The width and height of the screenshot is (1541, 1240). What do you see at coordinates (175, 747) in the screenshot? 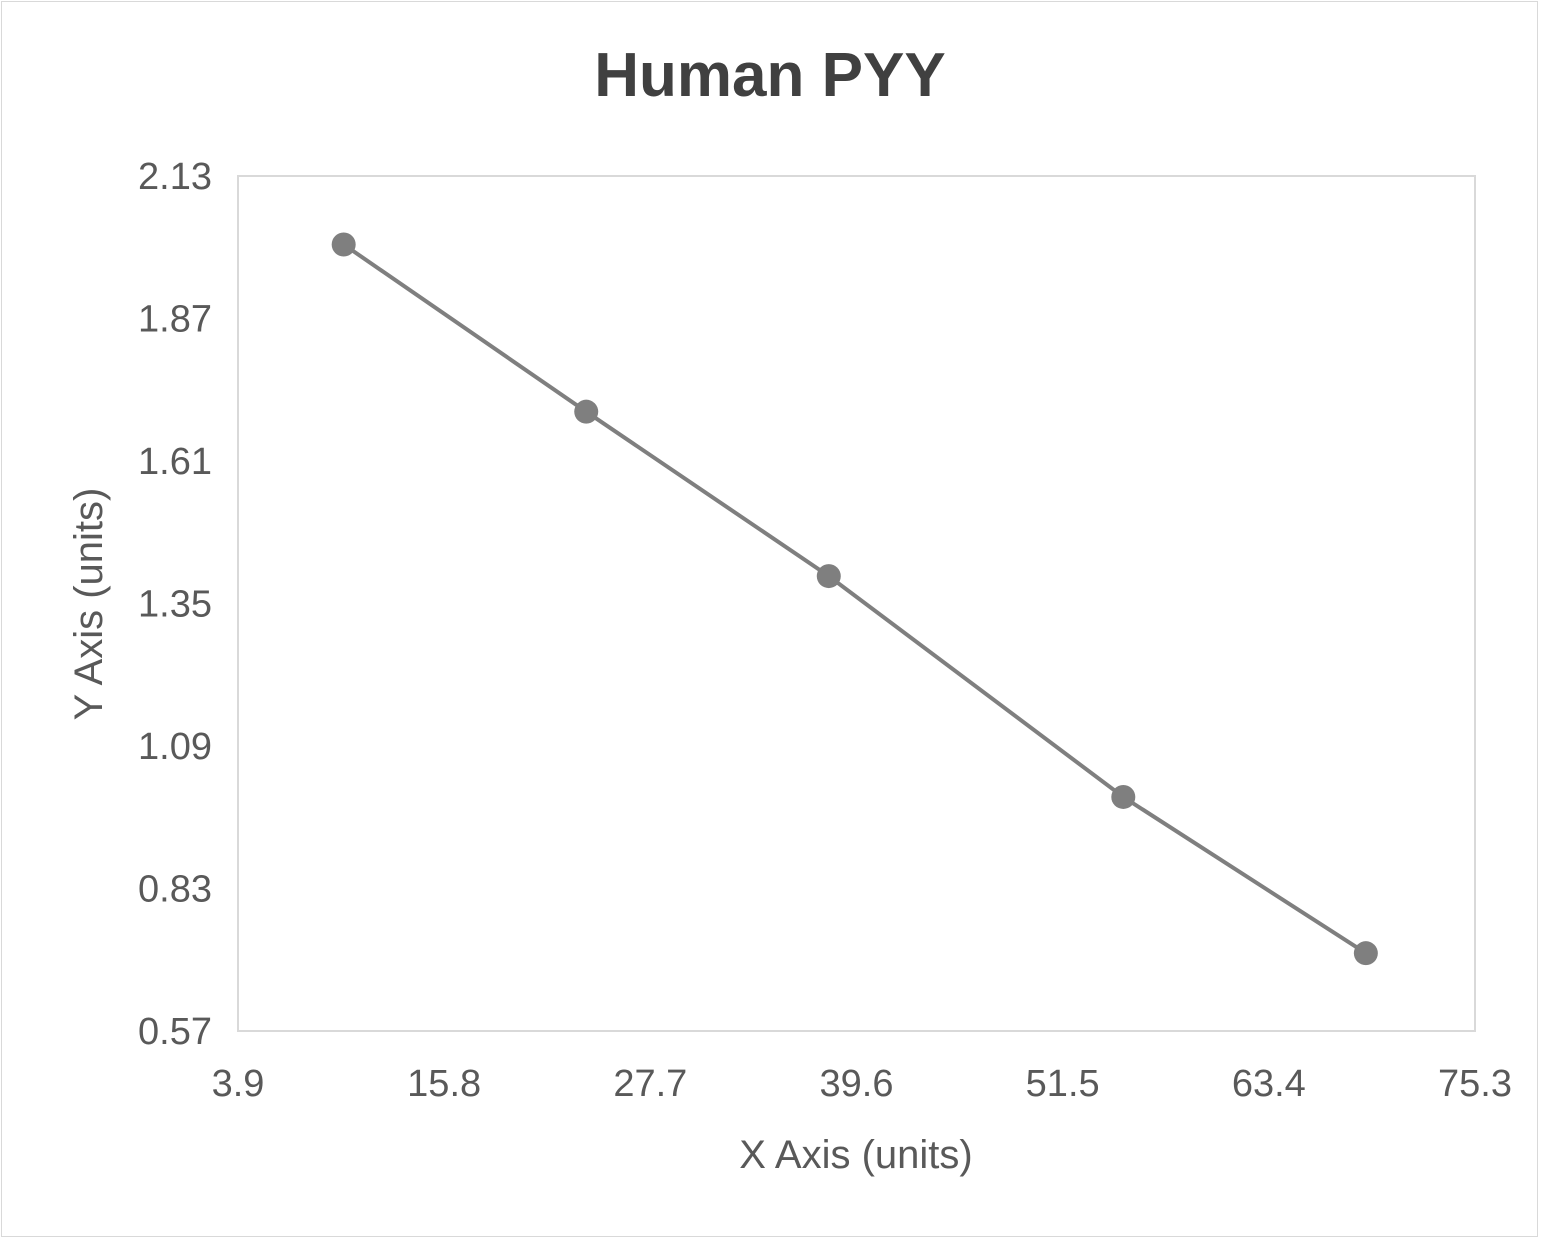
I see `y-tick-label: 1.09` at bounding box center [175, 747].